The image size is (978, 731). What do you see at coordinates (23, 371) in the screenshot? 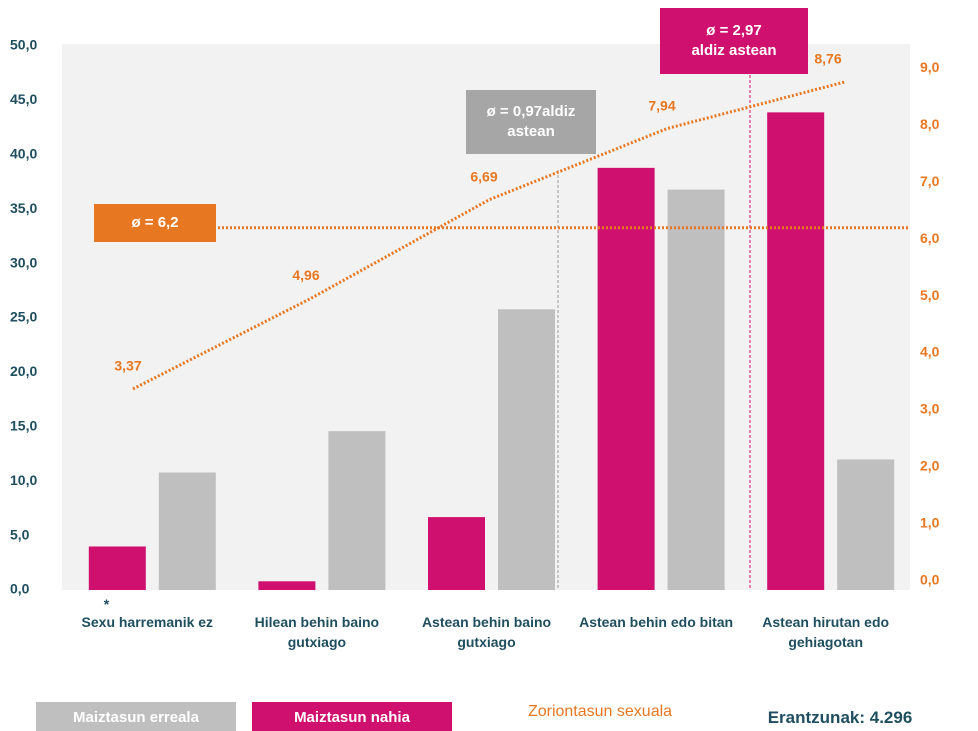
I see `y-tick-label: 20,0` at bounding box center [23, 371].